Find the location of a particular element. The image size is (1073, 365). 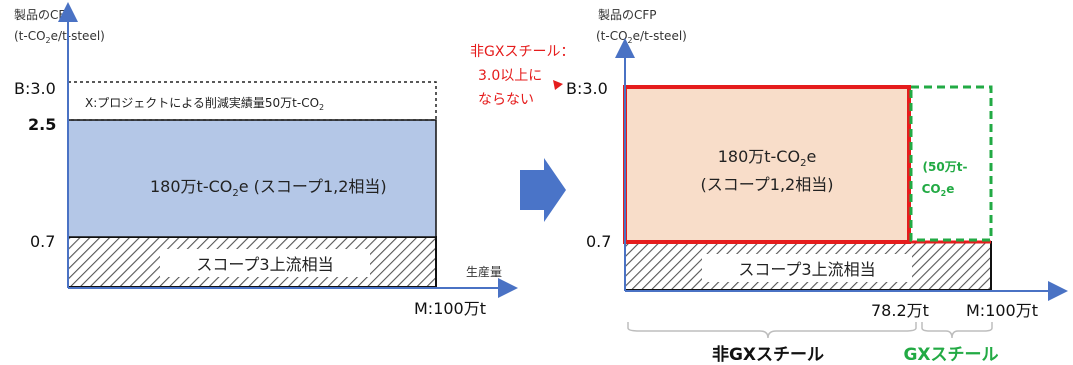

right-x-mid-label: 78.2万t is located at coordinates (900, 310).